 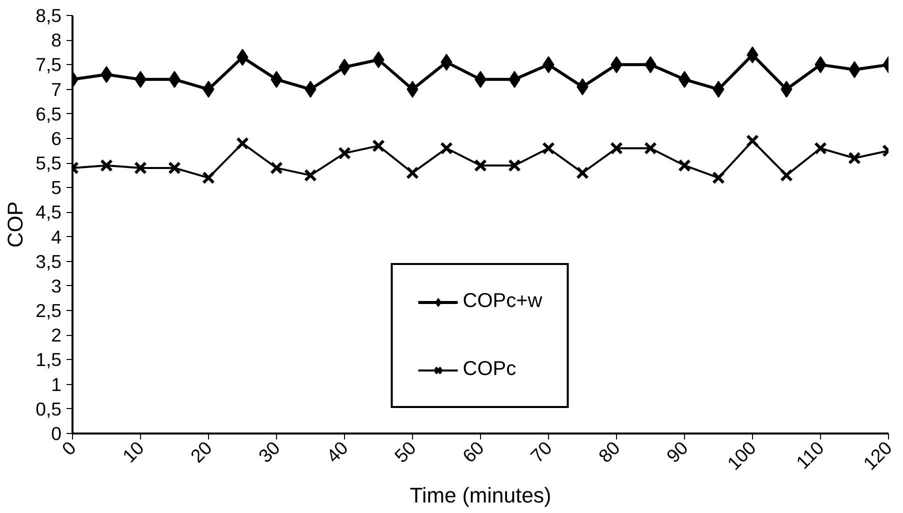 I want to click on x-axis-title: Time (minutes), so click(x=481, y=496).